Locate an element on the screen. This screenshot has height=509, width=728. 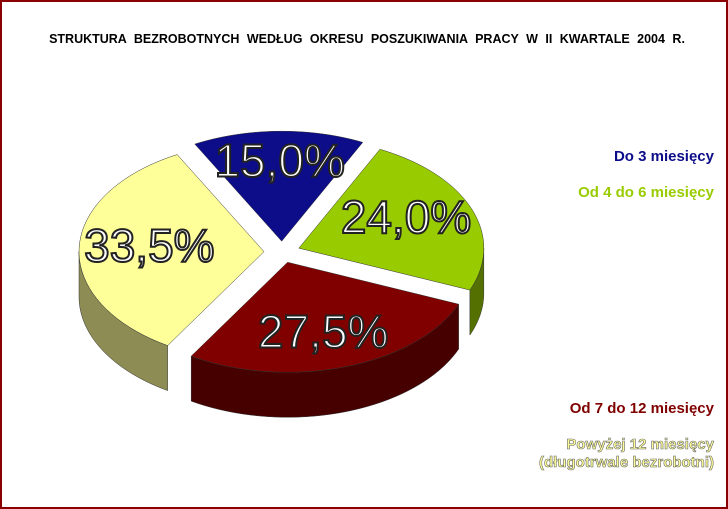
data-label: 27,5% is located at coordinates (323, 332).